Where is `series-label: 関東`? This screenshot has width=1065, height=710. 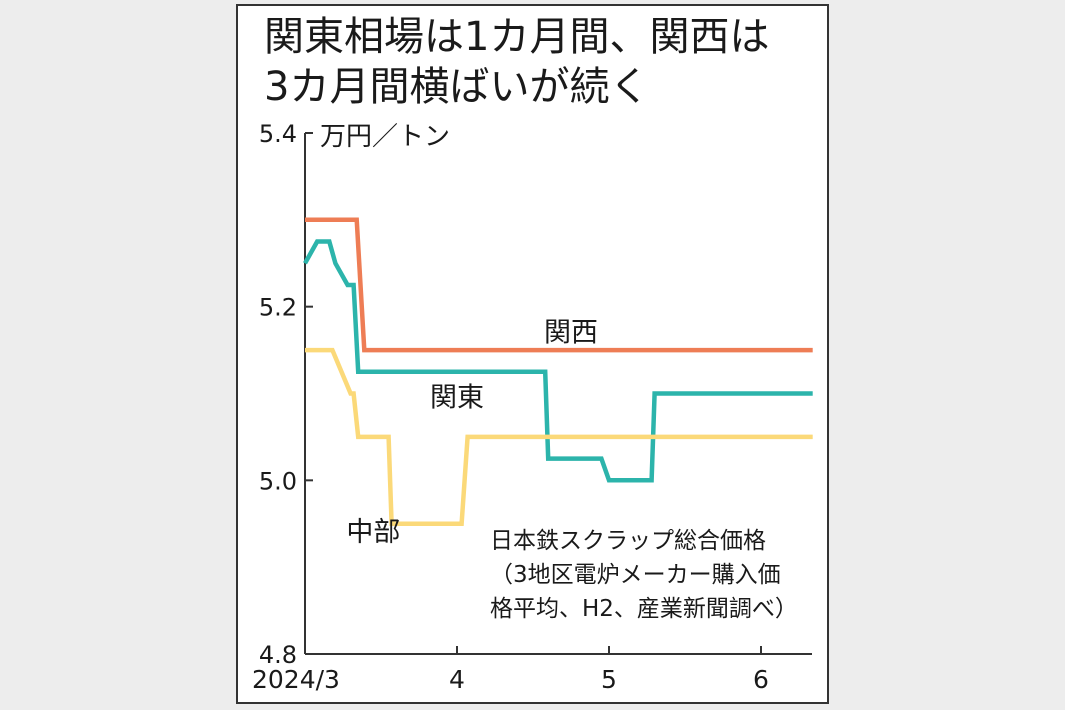 series-label: 関東 is located at coordinates (457, 398).